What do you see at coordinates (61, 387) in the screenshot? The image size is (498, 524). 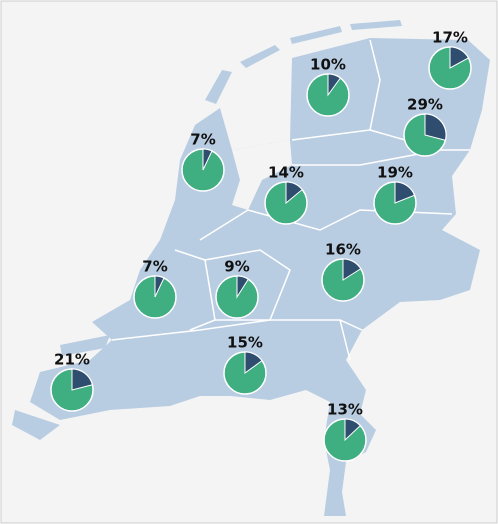 I see `zeeland-islands` at bounding box center [61, 387].